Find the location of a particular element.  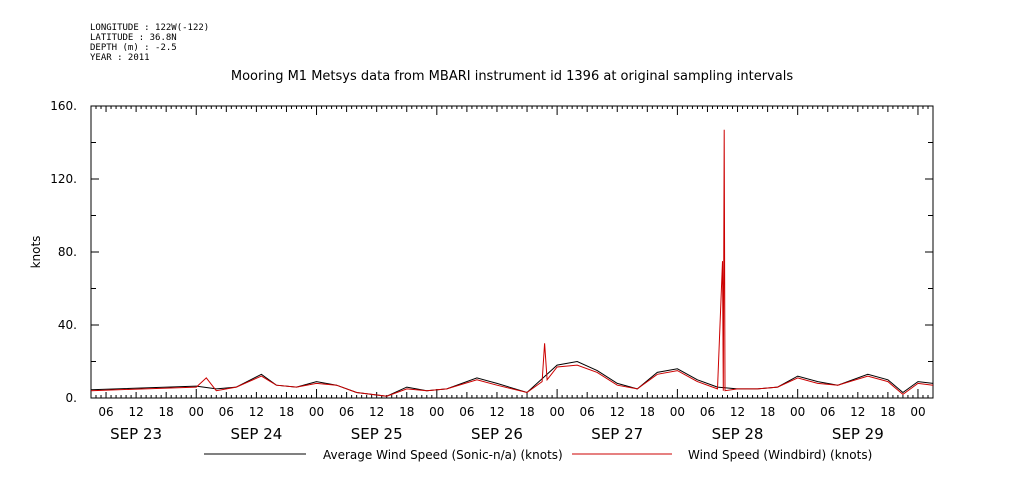

meta-line: LONGITUDE : 122W(-122) is located at coordinates (149, 28).